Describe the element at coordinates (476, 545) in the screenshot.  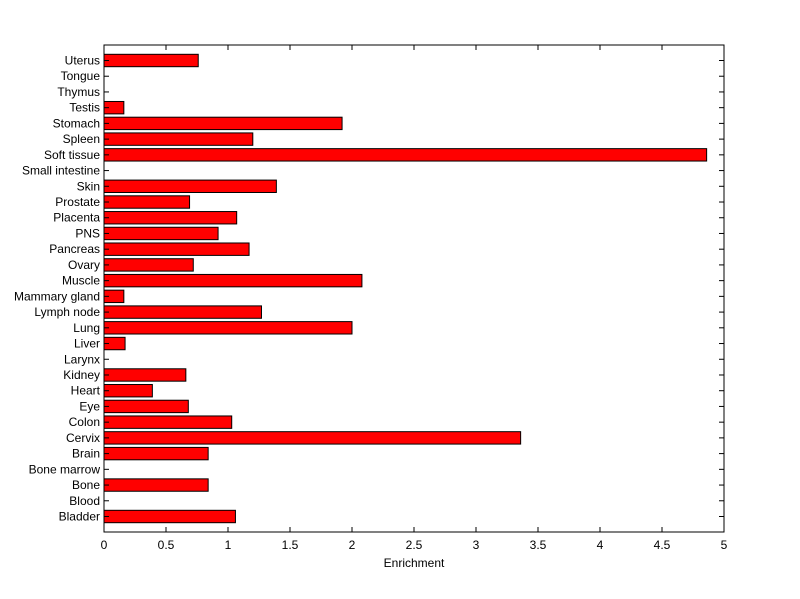
I see `x-tick-label: 3` at that location.